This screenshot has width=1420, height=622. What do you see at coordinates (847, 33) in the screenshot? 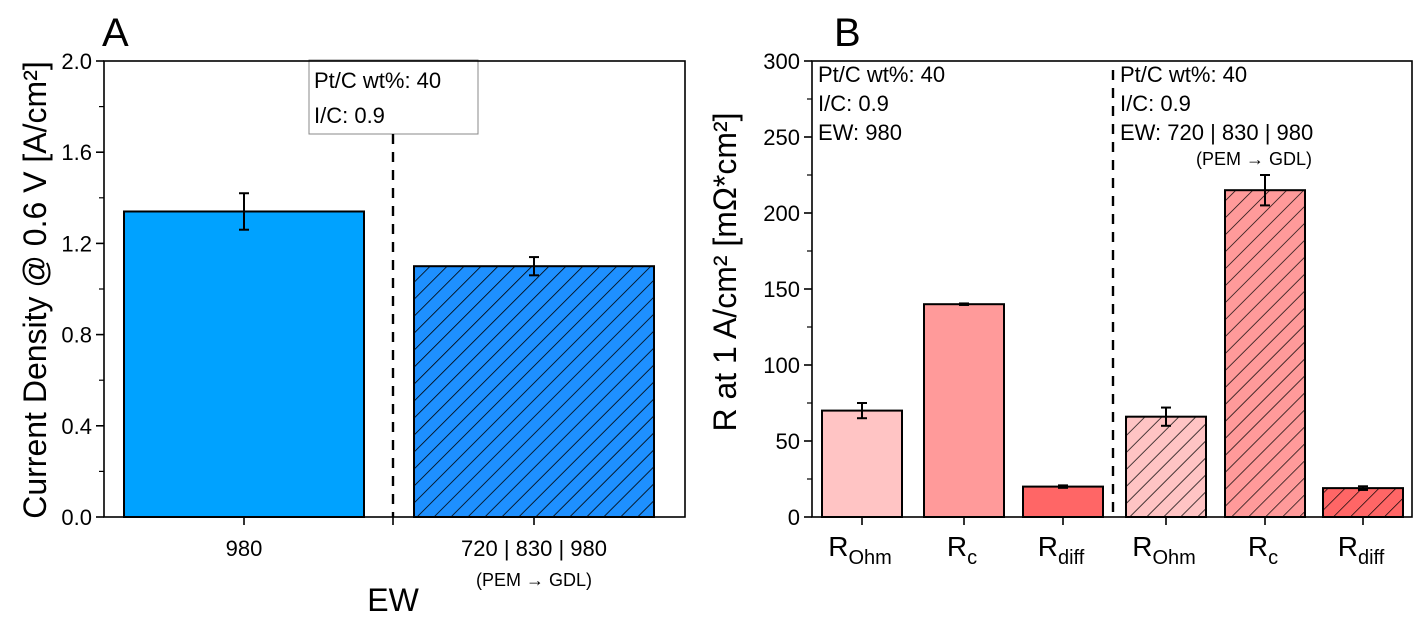
I see `panel-letter-b: B` at bounding box center [847, 33].